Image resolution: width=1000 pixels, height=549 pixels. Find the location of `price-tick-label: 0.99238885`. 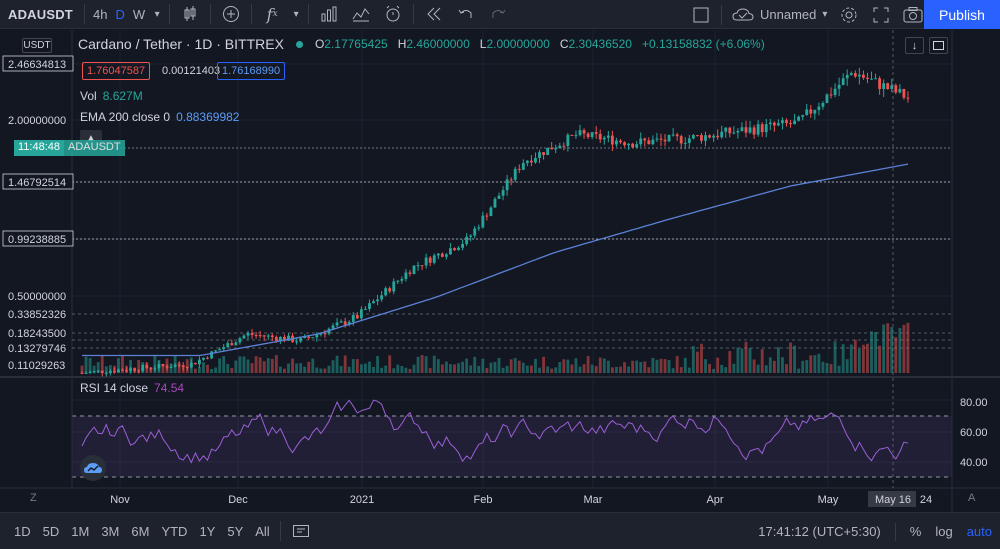

price-tick-label: 0.99238885 is located at coordinates (37, 240).